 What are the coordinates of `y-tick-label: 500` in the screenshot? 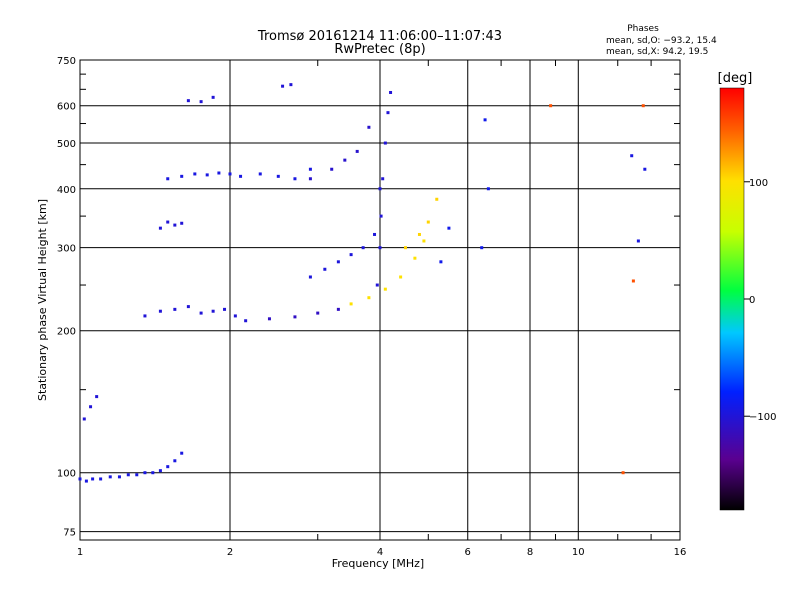 It's located at (66, 144).